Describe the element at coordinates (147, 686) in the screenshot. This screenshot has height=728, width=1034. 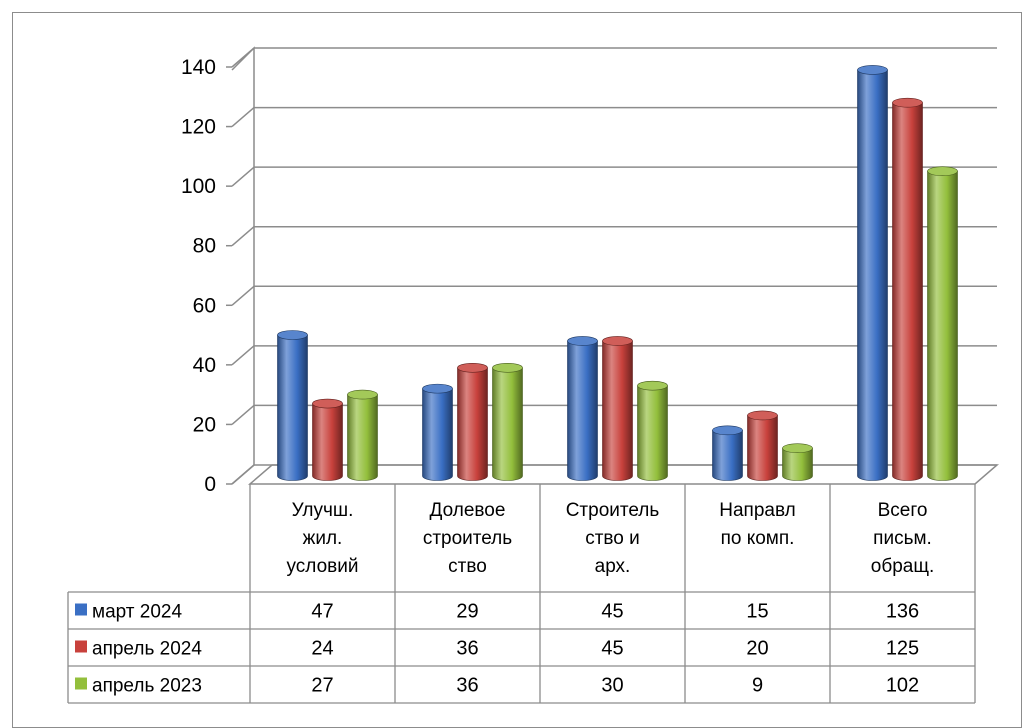
I see `legend-label: апрель 2023` at that location.